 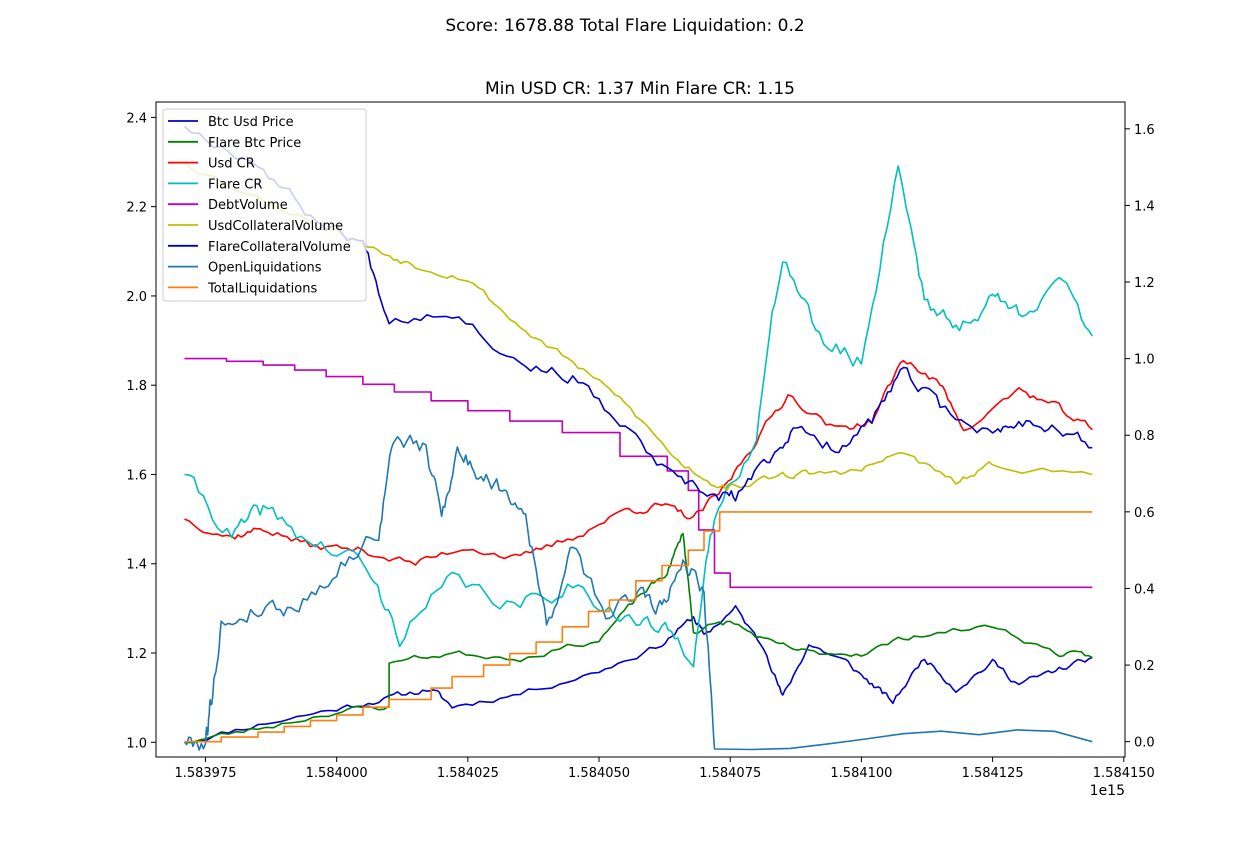 What do you see at coordinates (468, 773) in the screenshot?
I see `x-tick-label: 1.584025` at bounding box center [468, 773].